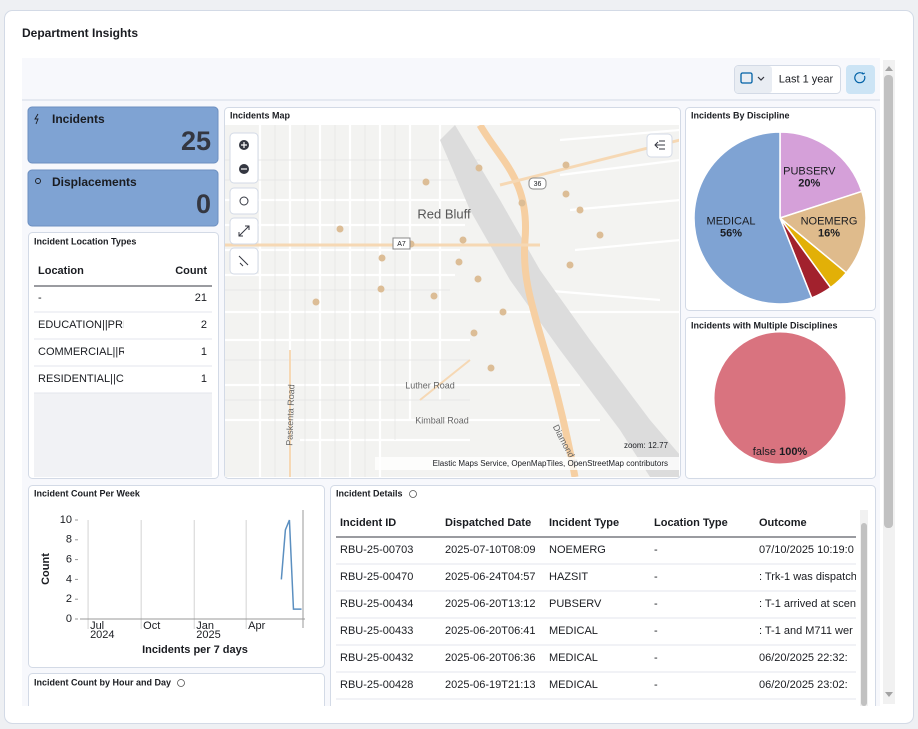 The image size is (918, 729). Describe the element at coordinates (808, 577) in the screenshot. I see `cell: : Trk-1 was dispatch` at that location.